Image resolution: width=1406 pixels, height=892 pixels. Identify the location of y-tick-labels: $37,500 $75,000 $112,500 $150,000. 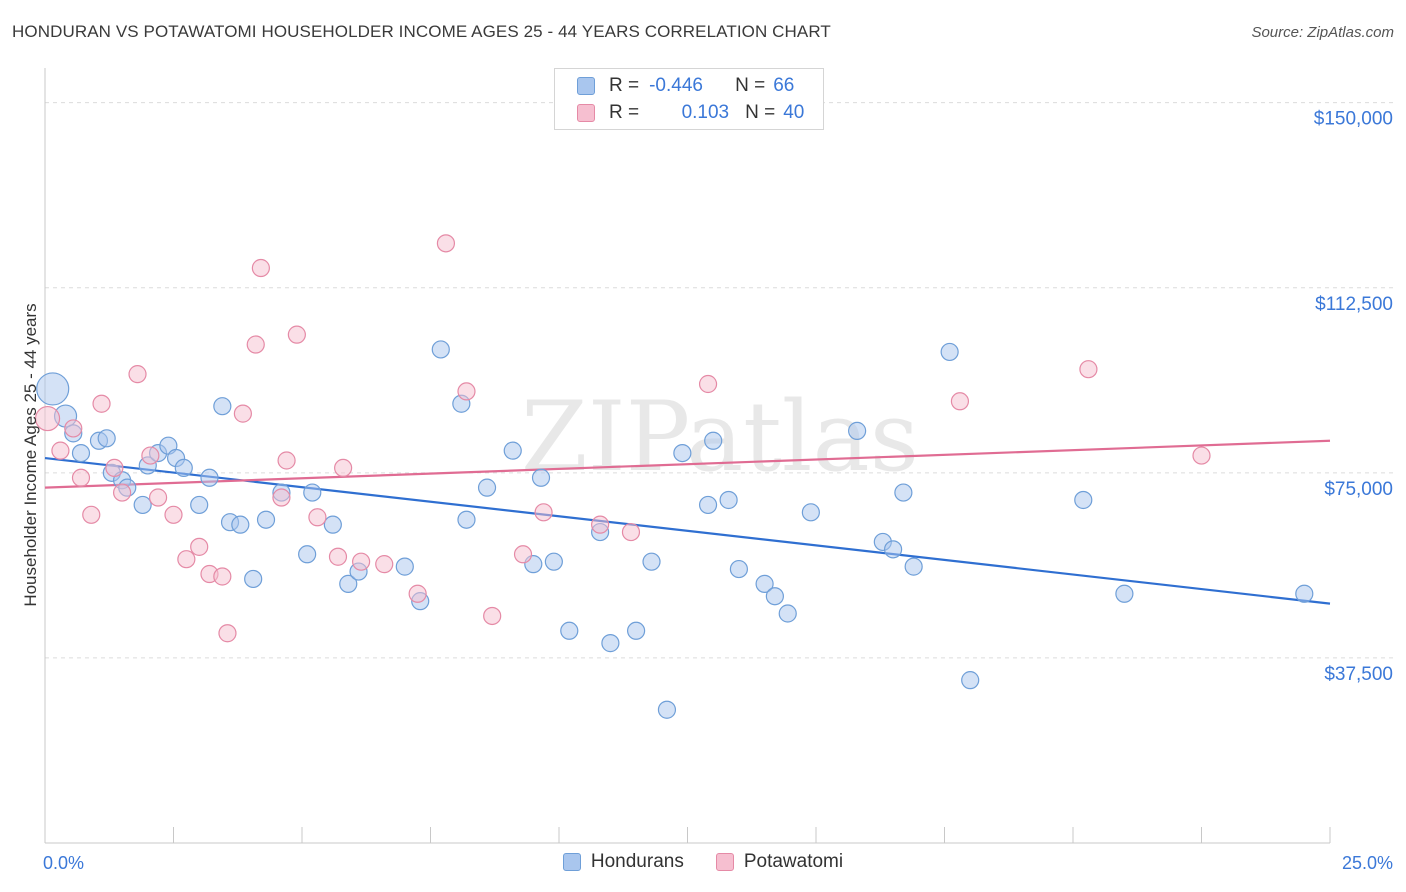
(1353, 397).